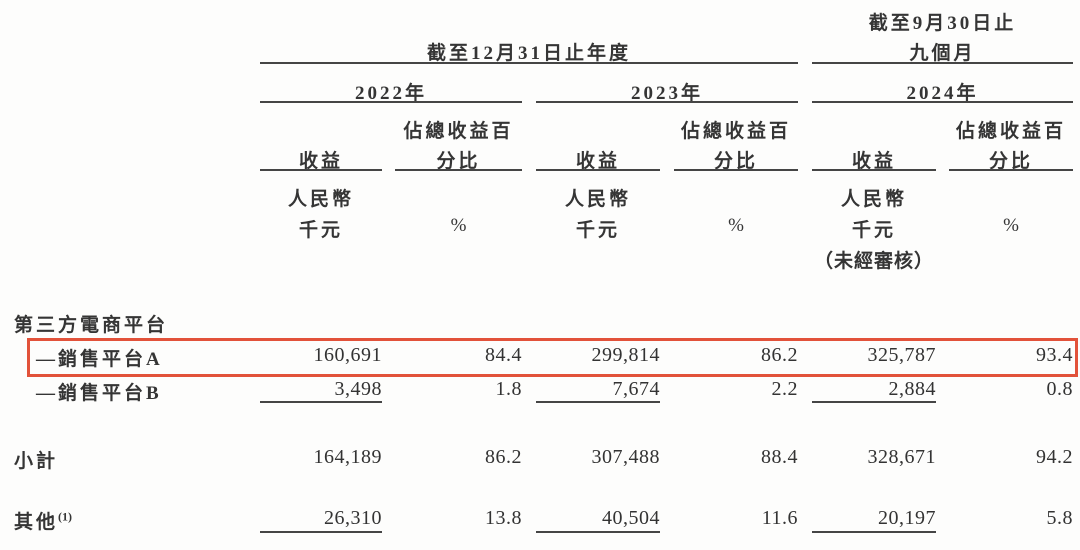  What do you see at coordinates (99, 393) in the screenshot?
I see `row-label-platform-b: —銷售平台B` at bounding box center [99, 393].